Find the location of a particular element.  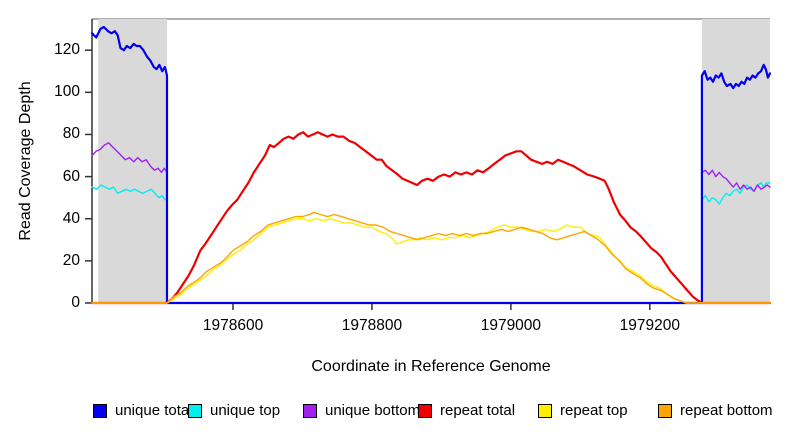

unique-region-shade is located at coordinates (735, 161).